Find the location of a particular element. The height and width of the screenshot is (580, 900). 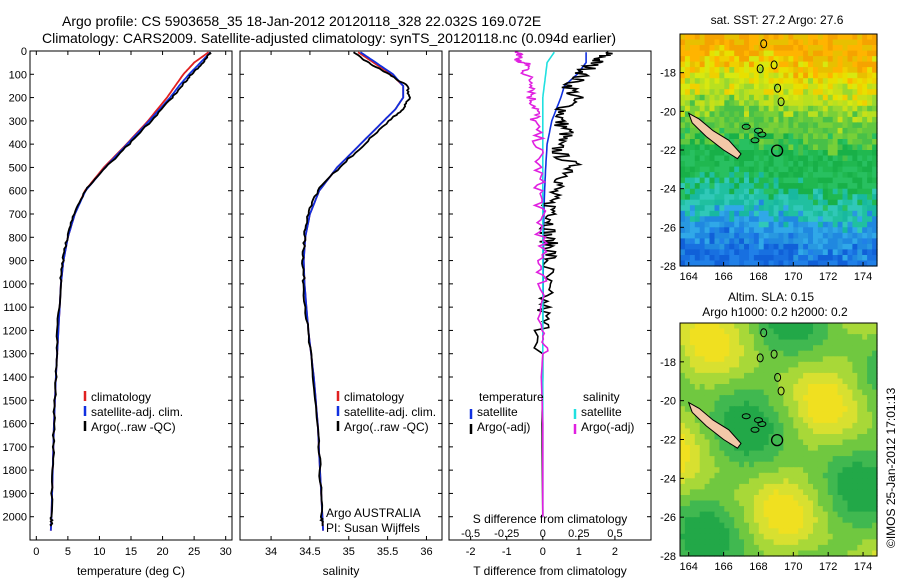

series-line-temperature-argo-adj- is located at coordinates (573, 284).